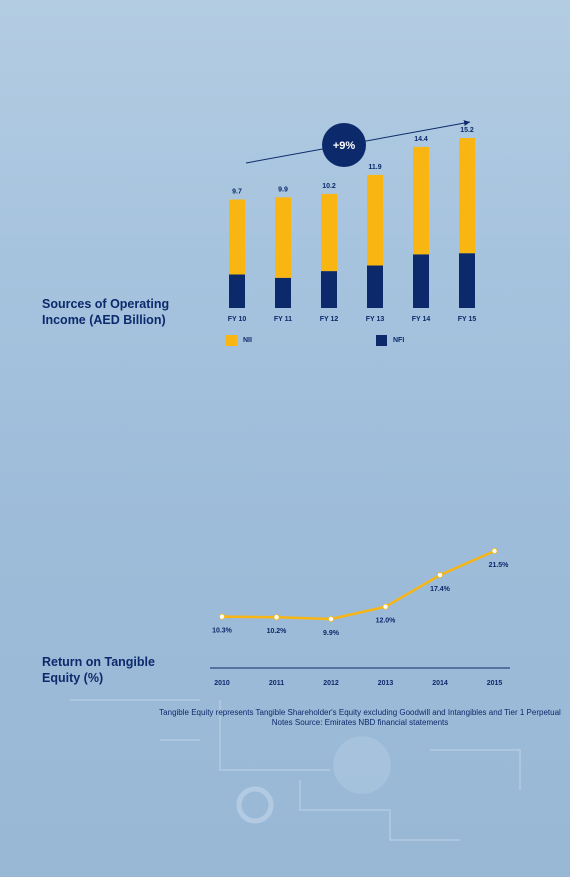 The image size is (570, 877). Describe the element at coordinates (331, 683) in the screenshot. I see `x-tick-label: 2012` at that location.